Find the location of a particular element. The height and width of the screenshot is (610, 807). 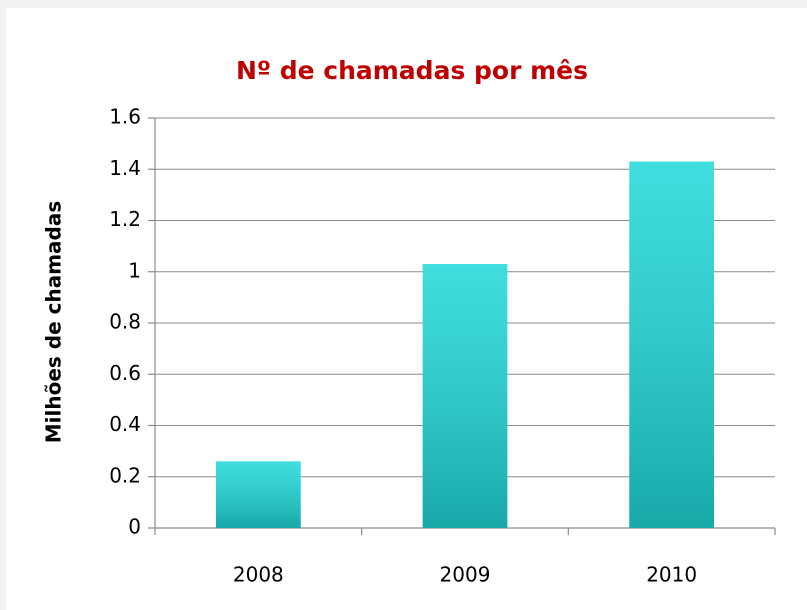

chart-title: Nº de chamadas por mês is located at coordinates (412, 70).